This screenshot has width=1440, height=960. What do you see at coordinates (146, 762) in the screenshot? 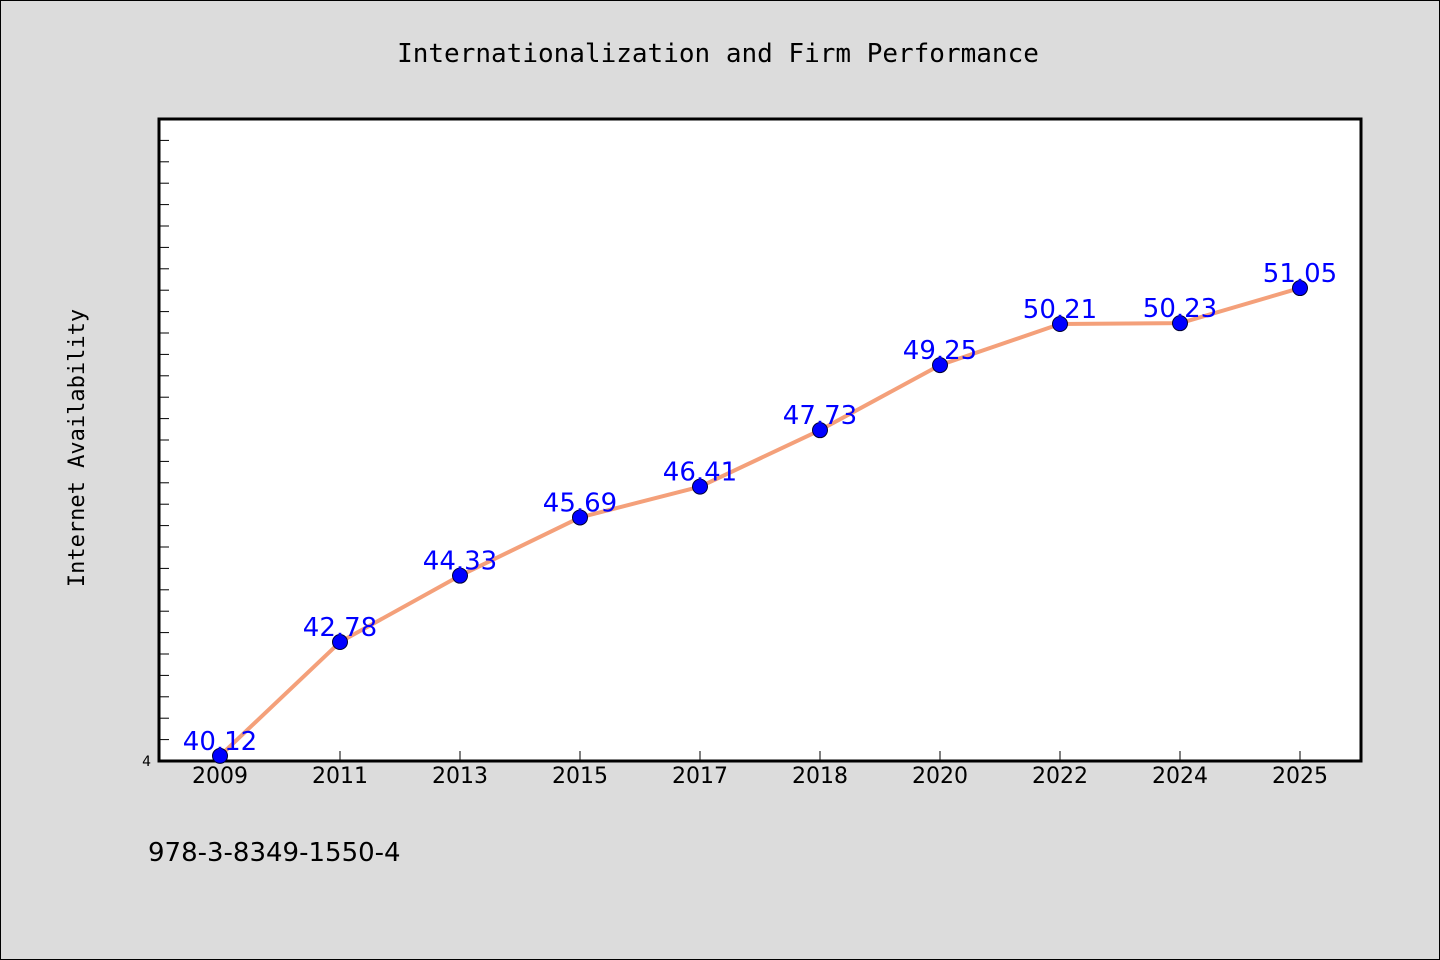
I see `y-tick-label: 4` at bounding box center [146, 762].